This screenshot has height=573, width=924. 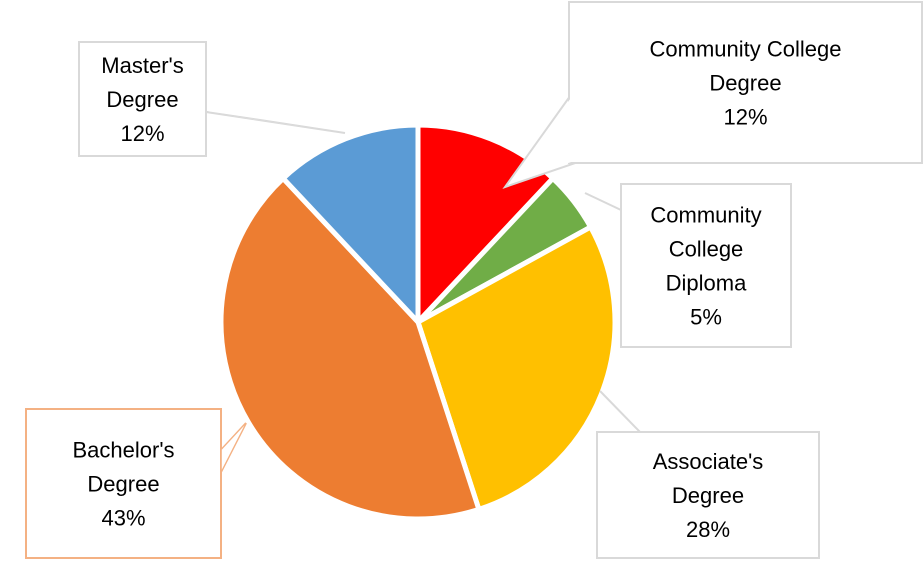 I want to click on data-label-value: 5%, so click(x=706, y=317).